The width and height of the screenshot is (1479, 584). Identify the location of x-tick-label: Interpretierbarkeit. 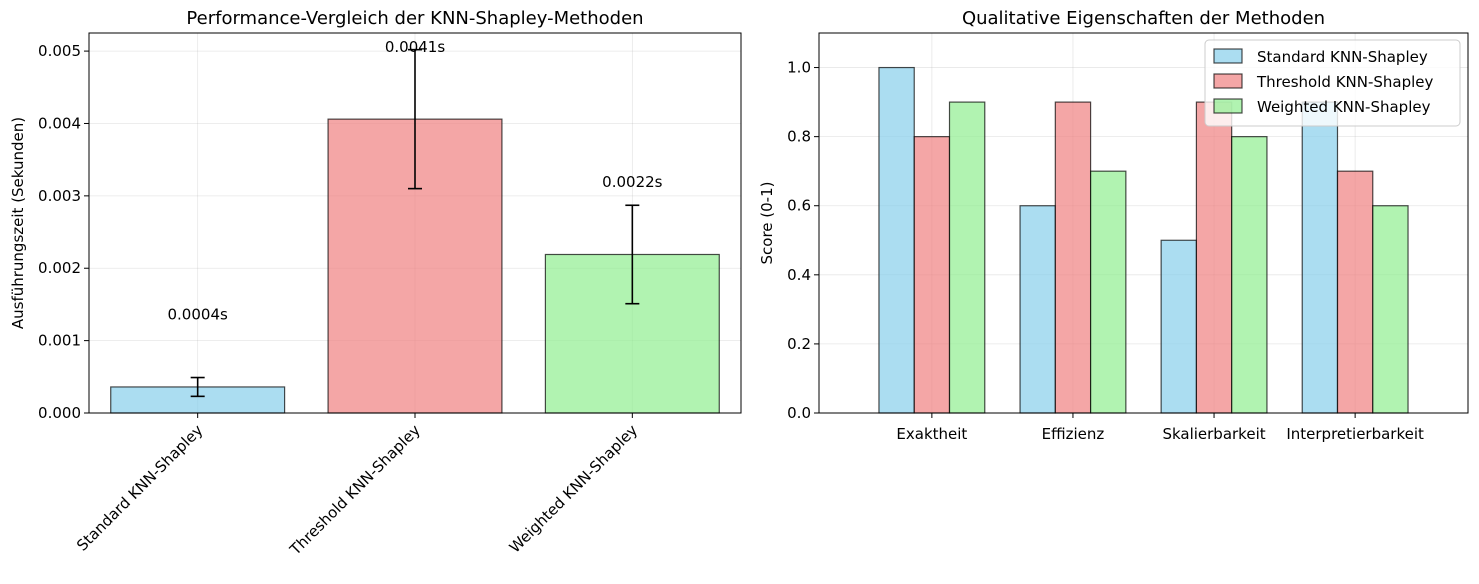
(1355, 434).